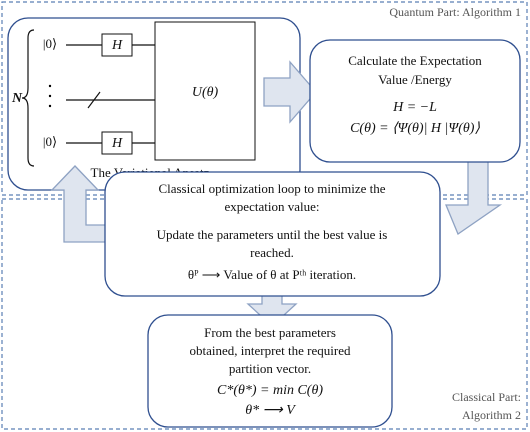 The width and height of the screenshot is (530, 432). What do you see at coordinates (415, 60) in the screenshot?
I see `box-text: Calculate the Expectation` at bounding box center [415, 60].